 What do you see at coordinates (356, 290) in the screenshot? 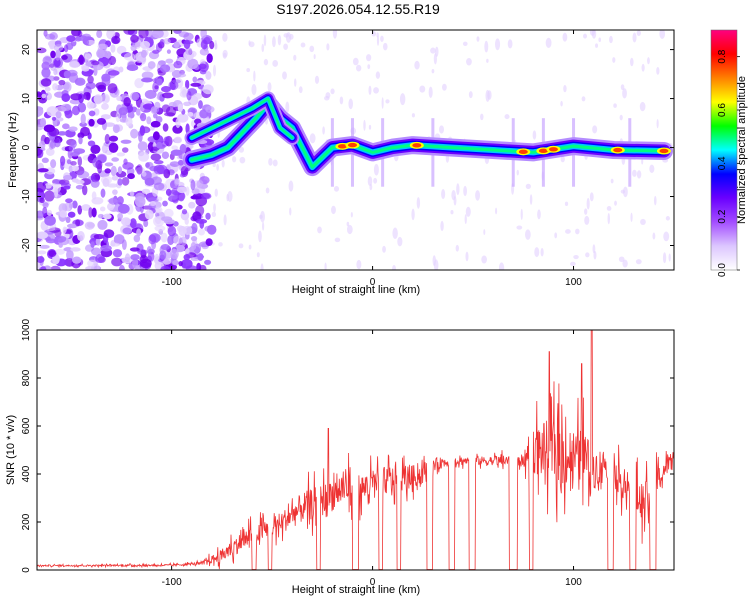
I see `spectrogram-x-axis-label: Height of straight line (km)` at bounding box center [356, 290].